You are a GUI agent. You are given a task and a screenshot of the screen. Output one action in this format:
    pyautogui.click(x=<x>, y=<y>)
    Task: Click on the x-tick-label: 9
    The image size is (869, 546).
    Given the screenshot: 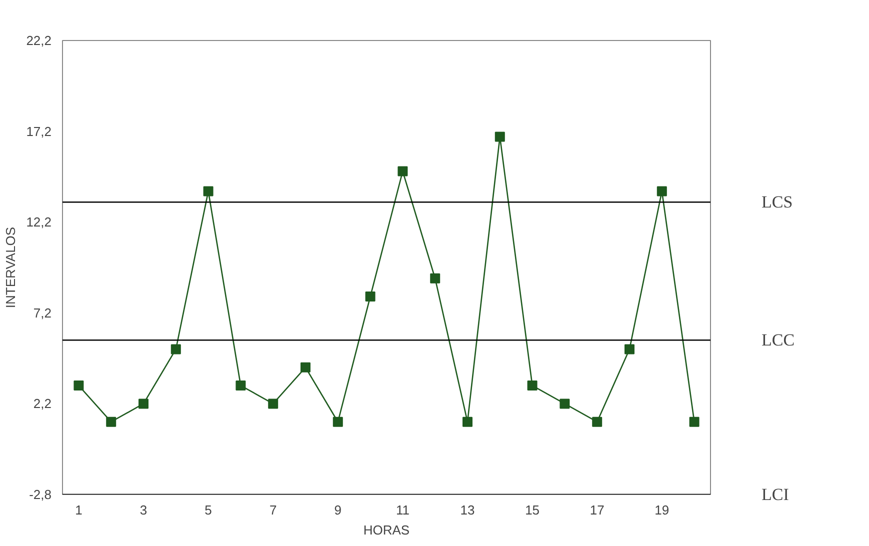 What is the action you would take?
    pyautogui.click(x=338, y=510)
    